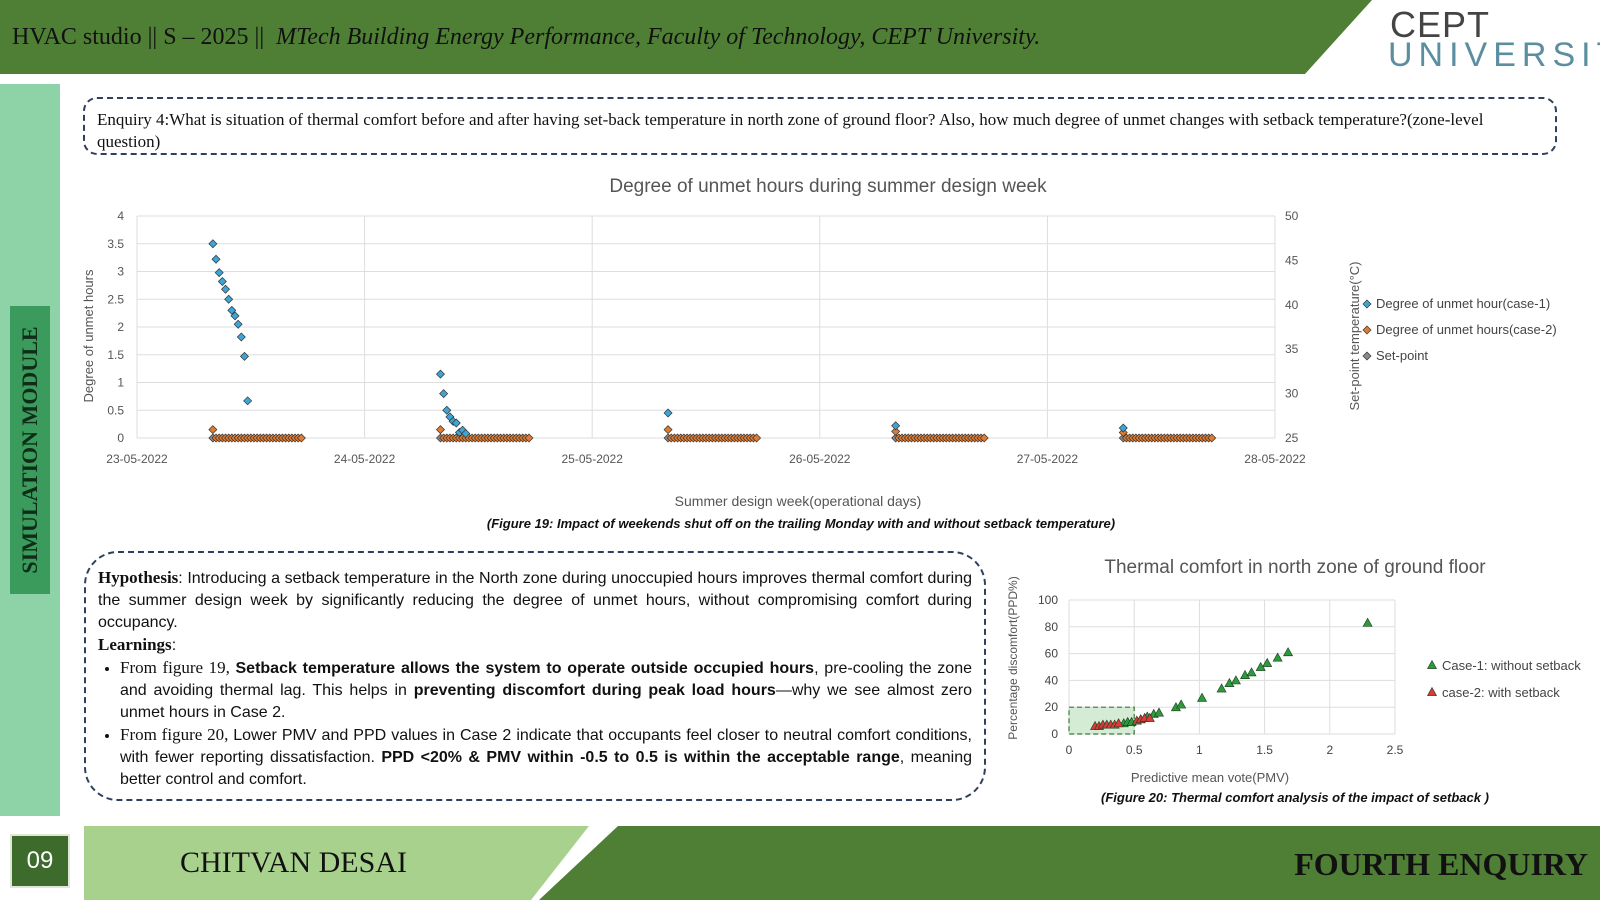  What do you see at coordinates (1292, 305) in the screenshot?
I see `y2-tick-label: 40` at bounding box center [1292, 305].